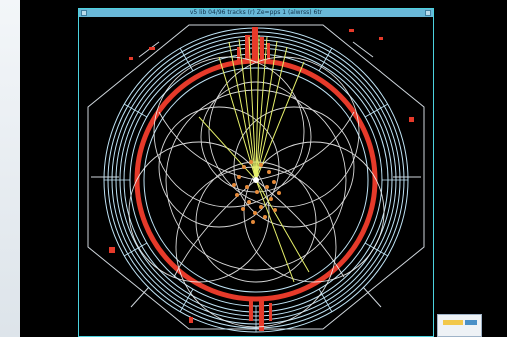  What do you see at coordinates (471, 322) in the screenshot?
I see `panel-bar-blue` at bounding box center [471, 322].